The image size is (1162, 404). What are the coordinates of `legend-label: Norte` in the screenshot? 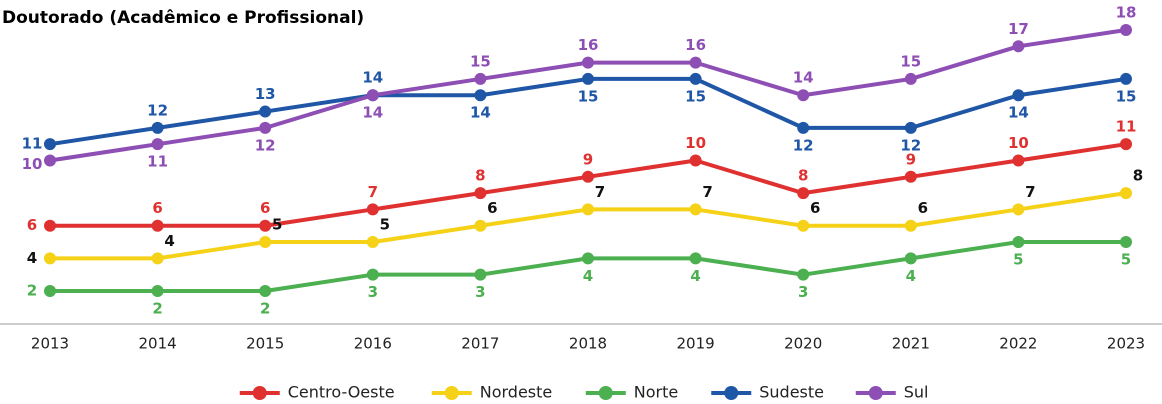 It's located at (656, 392).